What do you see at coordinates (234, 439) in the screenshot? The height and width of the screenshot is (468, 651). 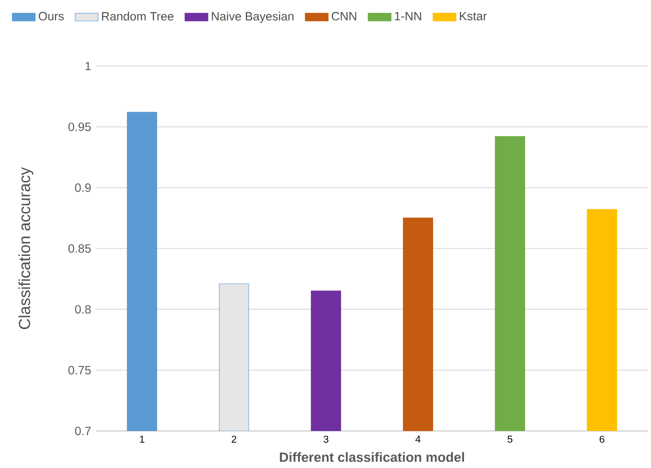 I see `x-tick-label: 2` at bounding box center [234, 439].